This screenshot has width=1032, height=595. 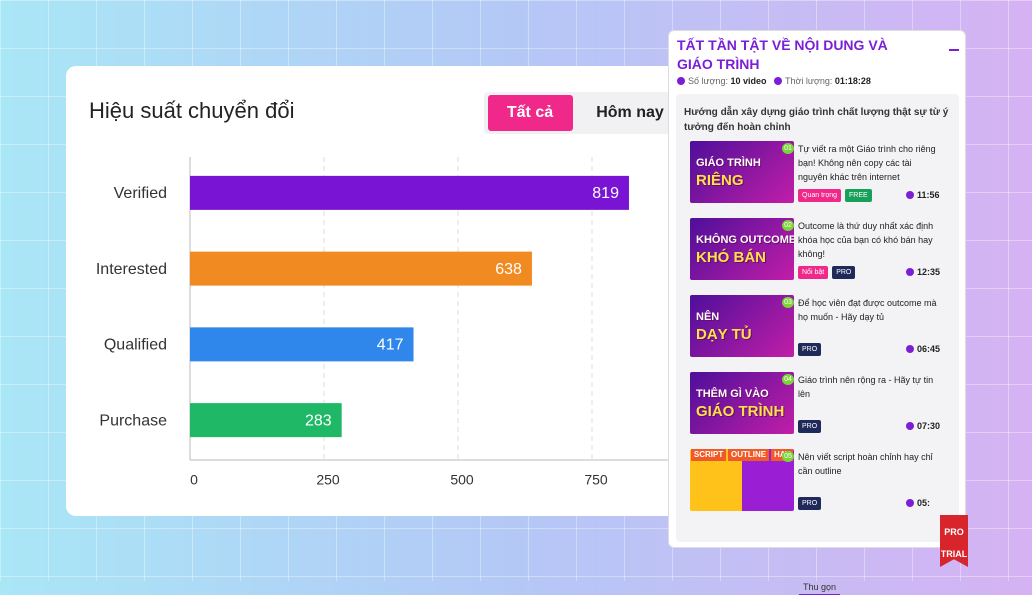 What do you see at coordinates (140, 193) in the screenshot?
I see `y-tick-label: Verified` at bounding box center [140, 193].